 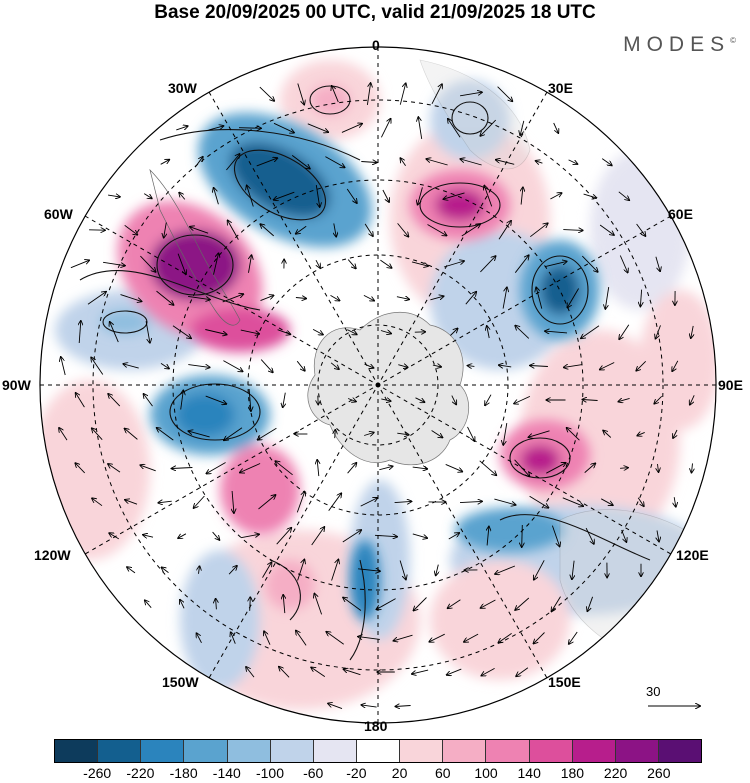 I want to click on latitude-circle, so click(x=378, y=385).